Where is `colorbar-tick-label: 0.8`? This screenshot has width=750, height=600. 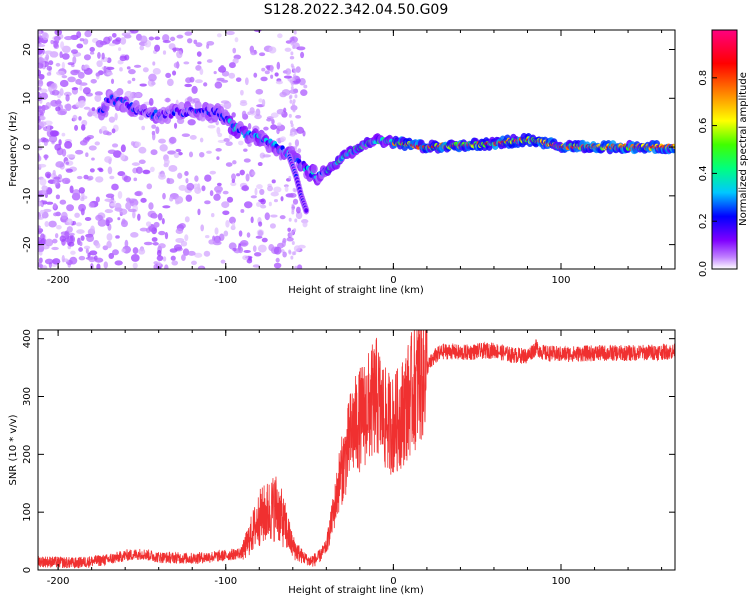 colorbar-tick-label: 0.8 is located at coordinates (703, 78).